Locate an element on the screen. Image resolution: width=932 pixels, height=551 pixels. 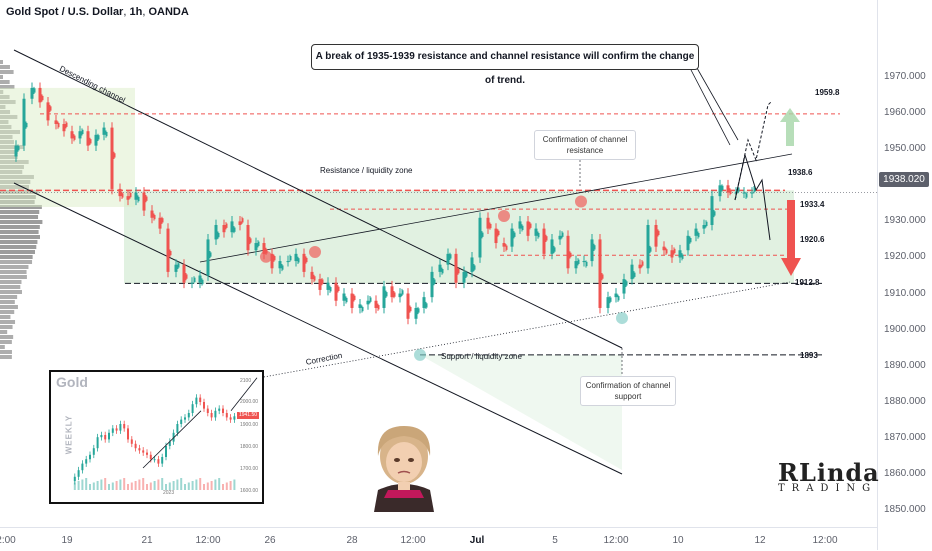
level-label: 1938.6 is located at coordinates (800, 172).